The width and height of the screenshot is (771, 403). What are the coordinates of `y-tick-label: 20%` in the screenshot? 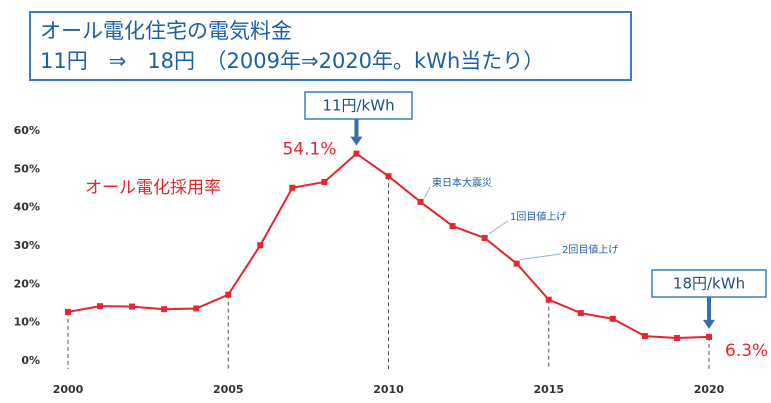 It's located at (27, 283).